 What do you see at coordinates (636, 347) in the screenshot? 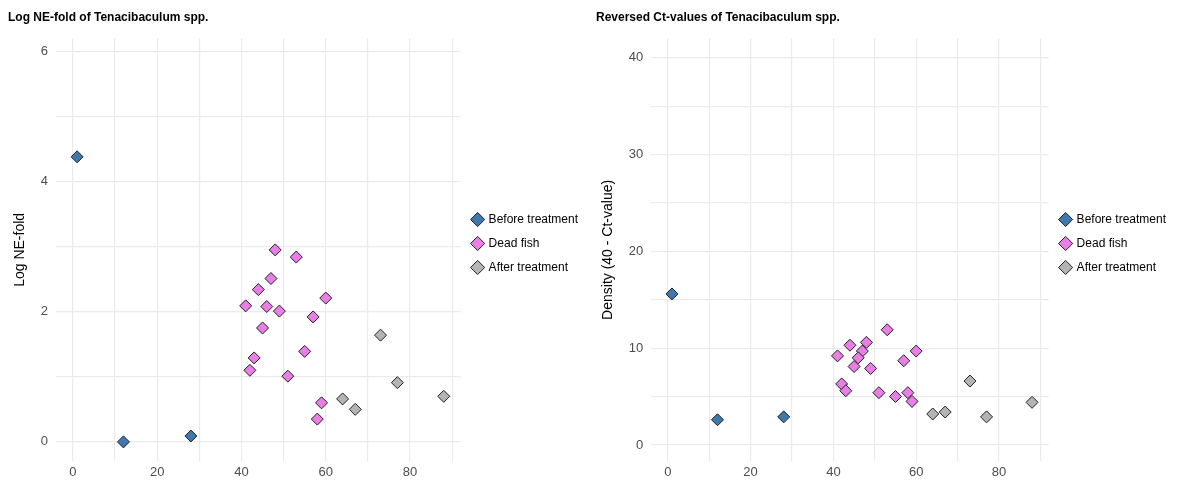
I see `y-tick-label: 10` at bounding box center [636, 347].